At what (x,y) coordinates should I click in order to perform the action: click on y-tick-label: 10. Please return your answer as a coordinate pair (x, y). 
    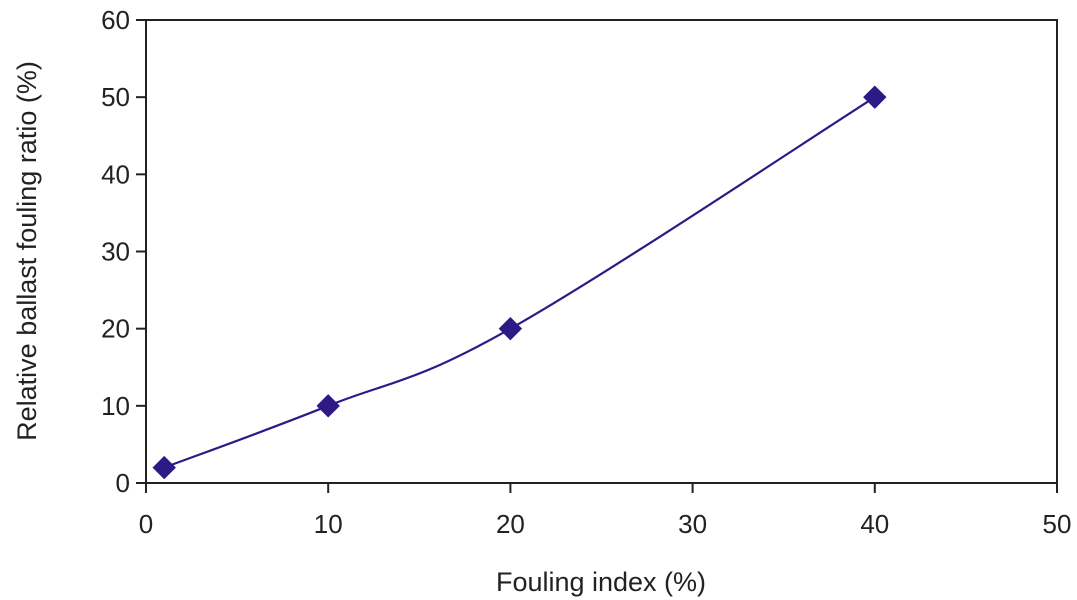
    Looking at the image, I should click on (115, 406).